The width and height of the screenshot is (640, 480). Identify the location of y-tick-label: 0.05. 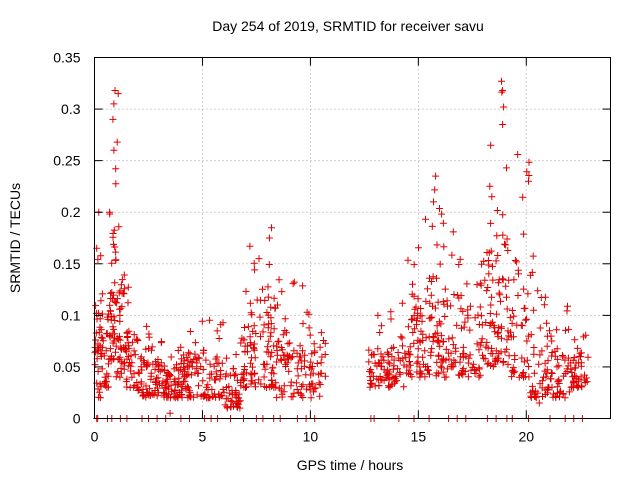
(66, 367).